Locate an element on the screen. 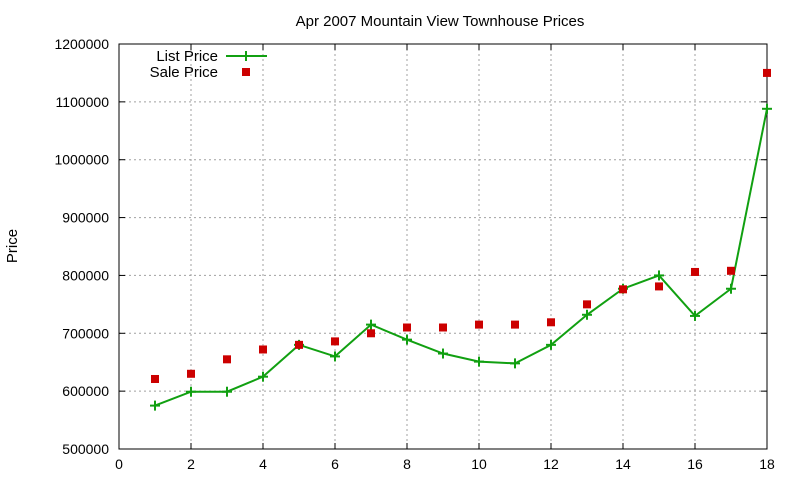 The width and height of the screenshot is (800, 480). chart-title: Apr 2007 Mountain View Townhouse Prices is located at coordinates (440, 21).